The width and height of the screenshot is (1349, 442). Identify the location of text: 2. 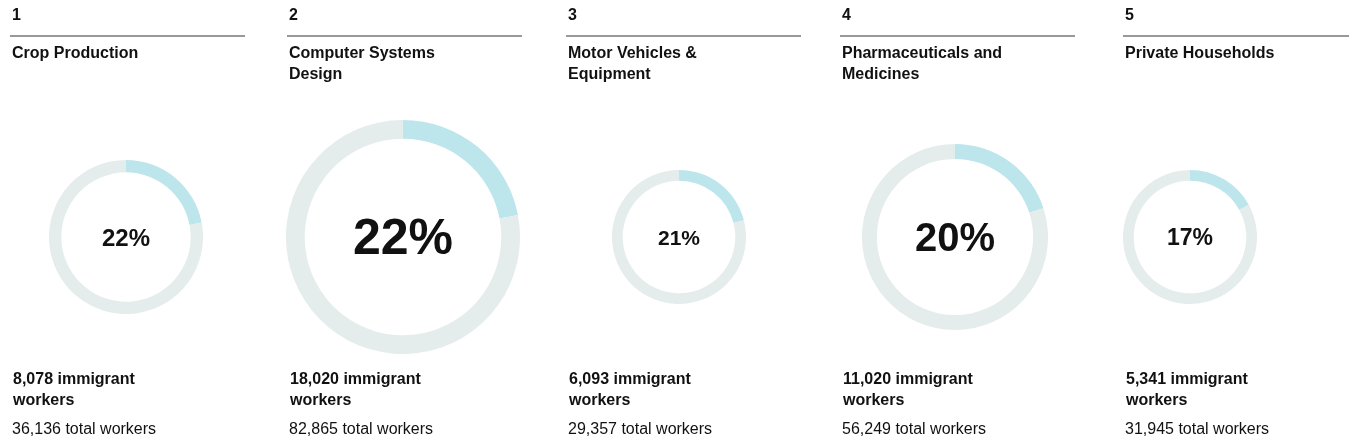
(293, 14).